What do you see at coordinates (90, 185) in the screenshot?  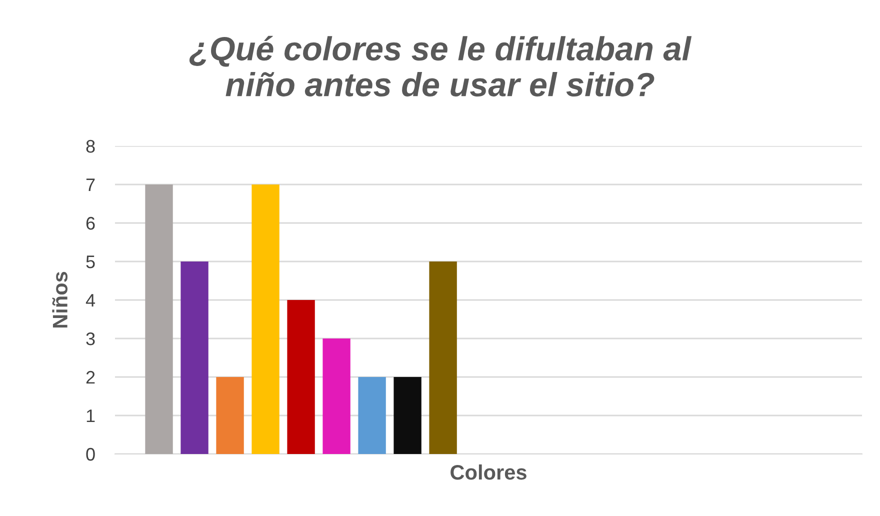 I see `y-tick-label: 7` at bounding box center [90, 185].